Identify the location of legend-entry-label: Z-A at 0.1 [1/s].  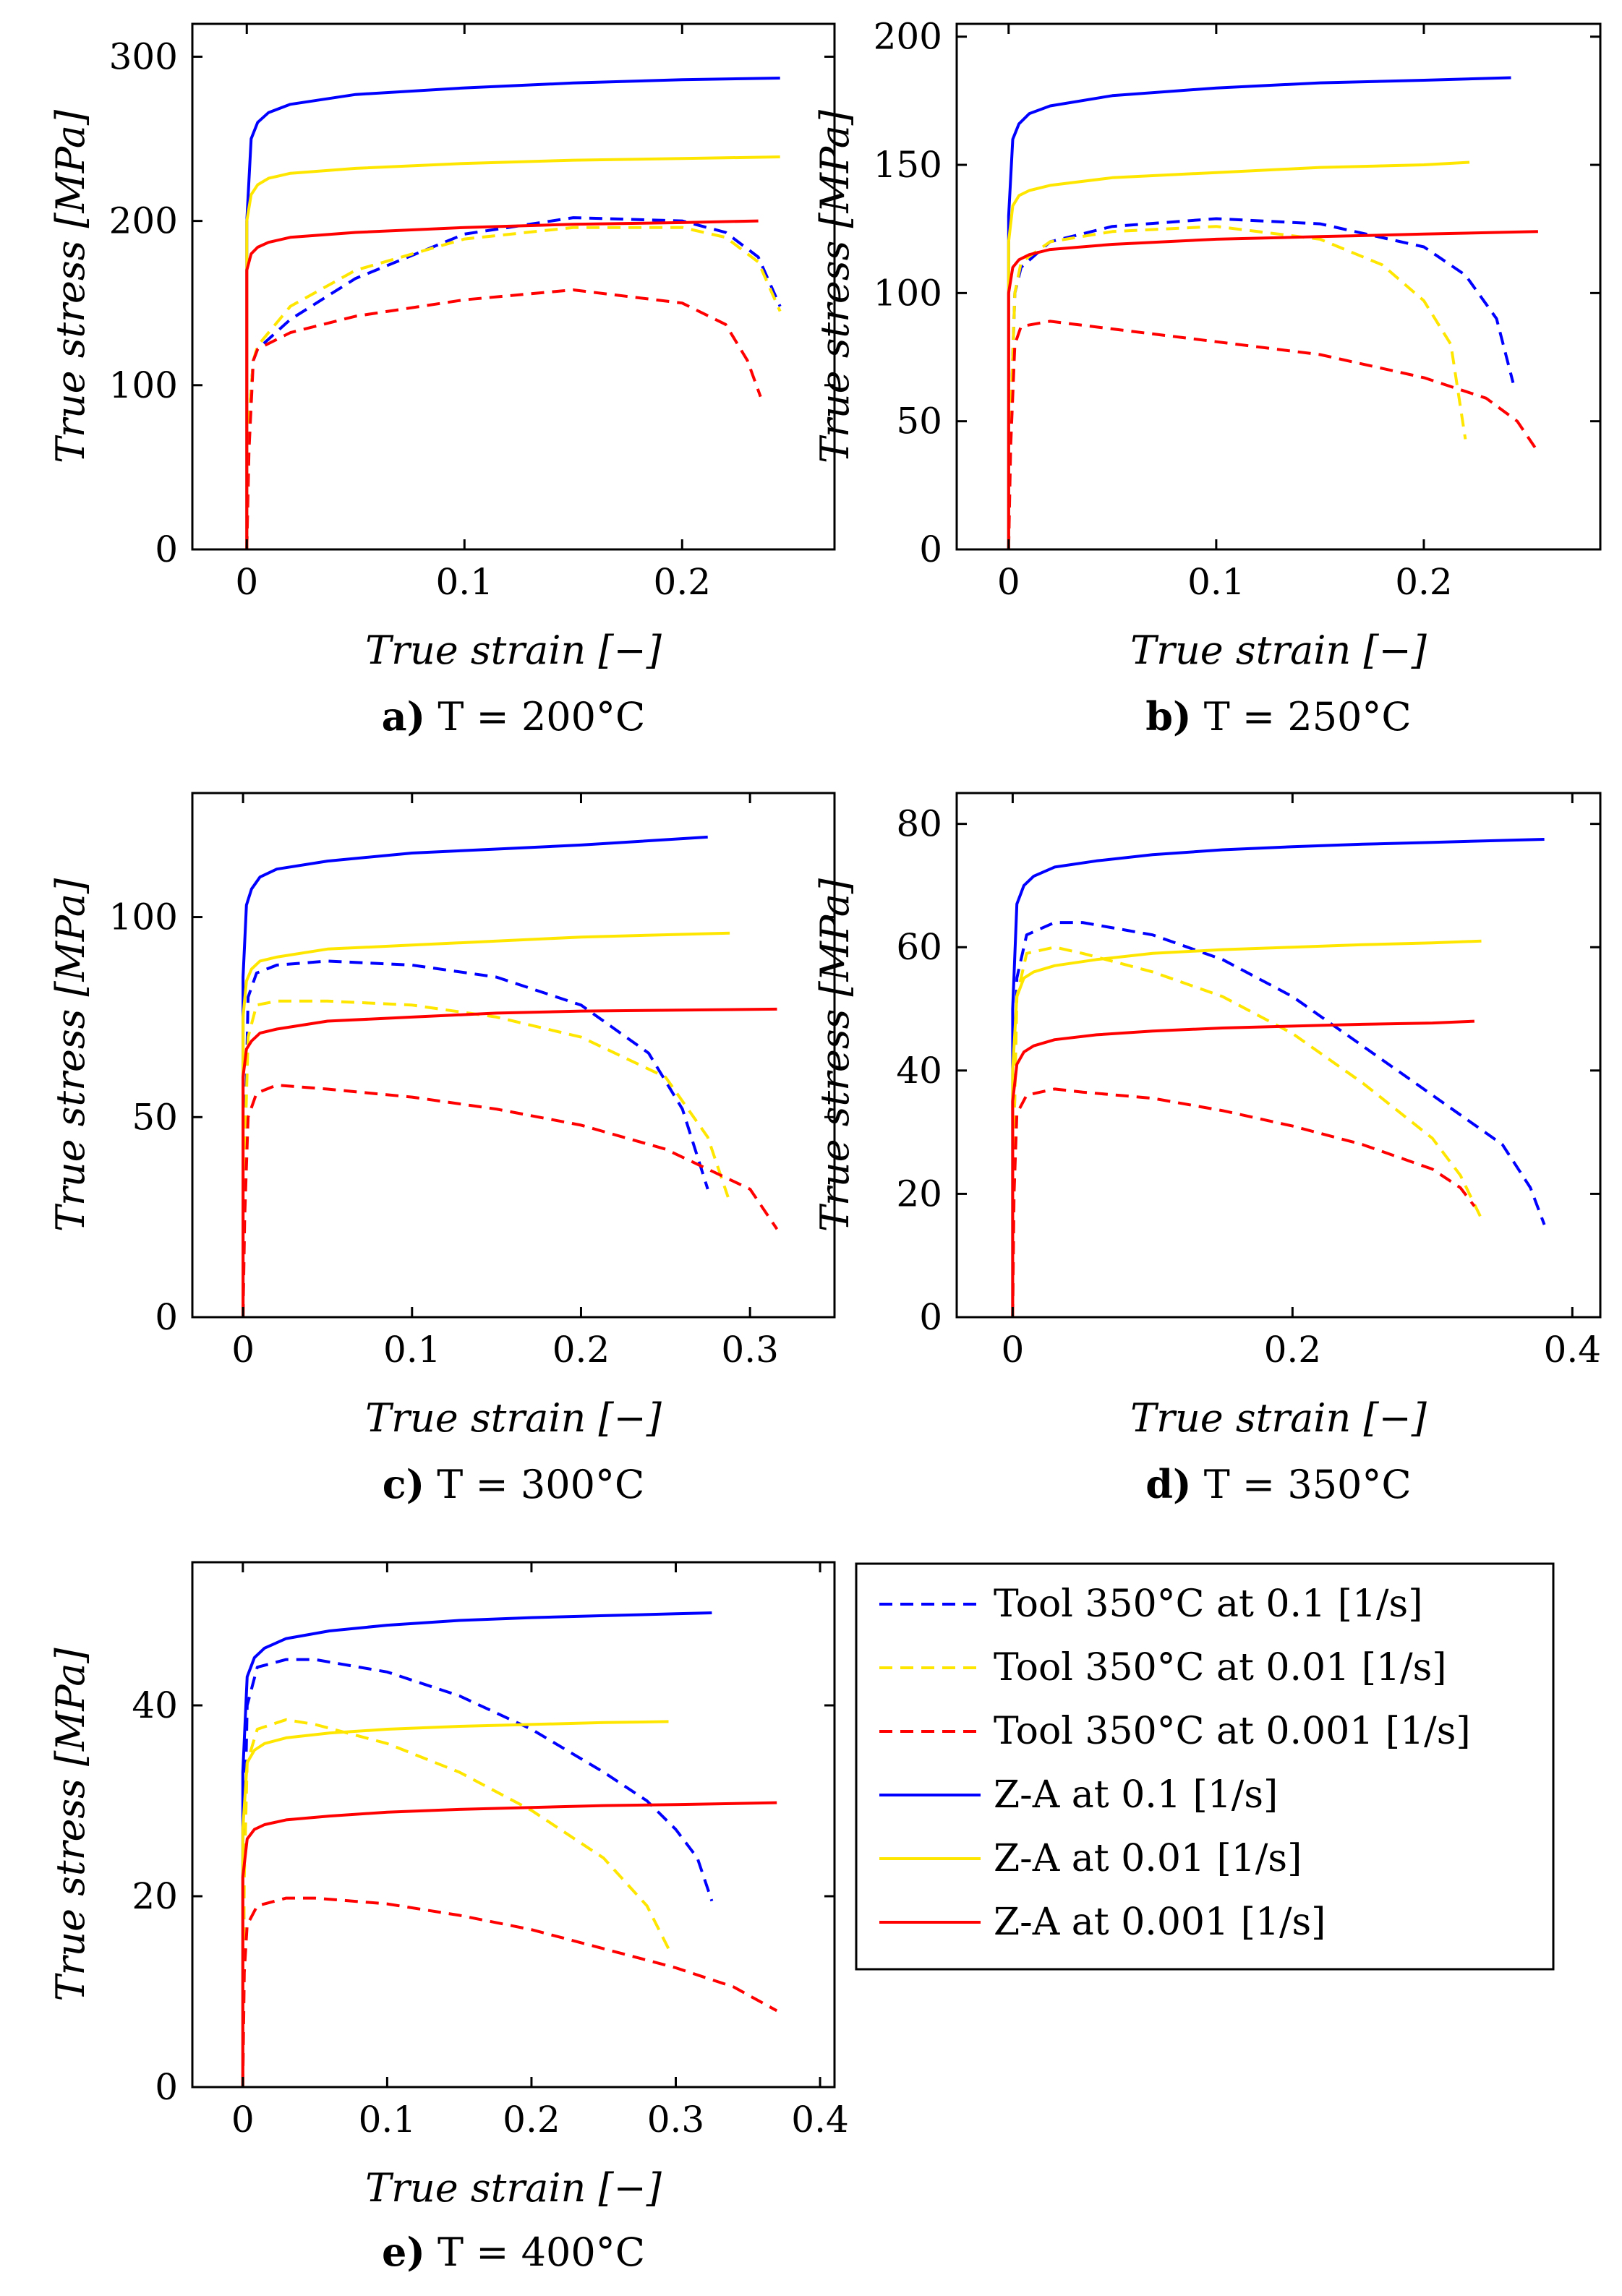
(1136, 1795).